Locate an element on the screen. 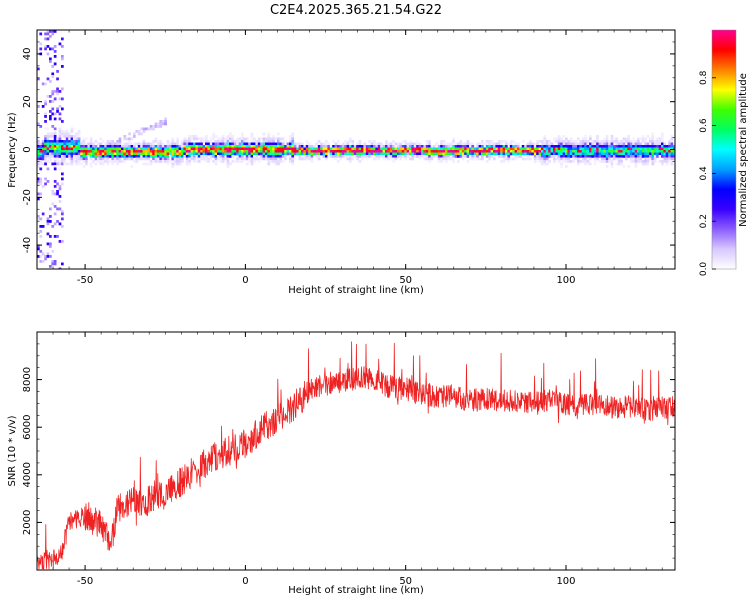 The width and height of the screenshot is (750, 600). spectrogram-x-tick-label: 100 is located at coordinates (565, 280).